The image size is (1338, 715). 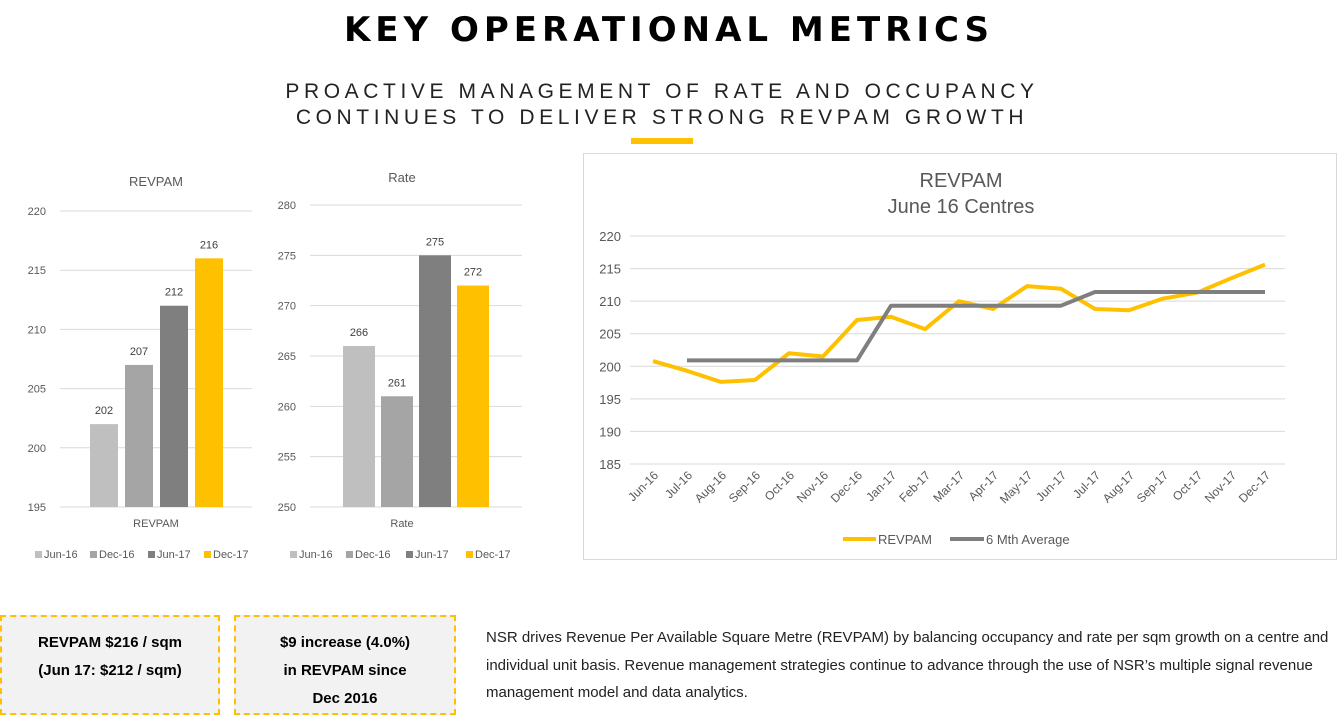 What do you see at coordinates (287, 307) in the screenshot?
I see `y-tick-label: 270` at bounding box center [287, 307].